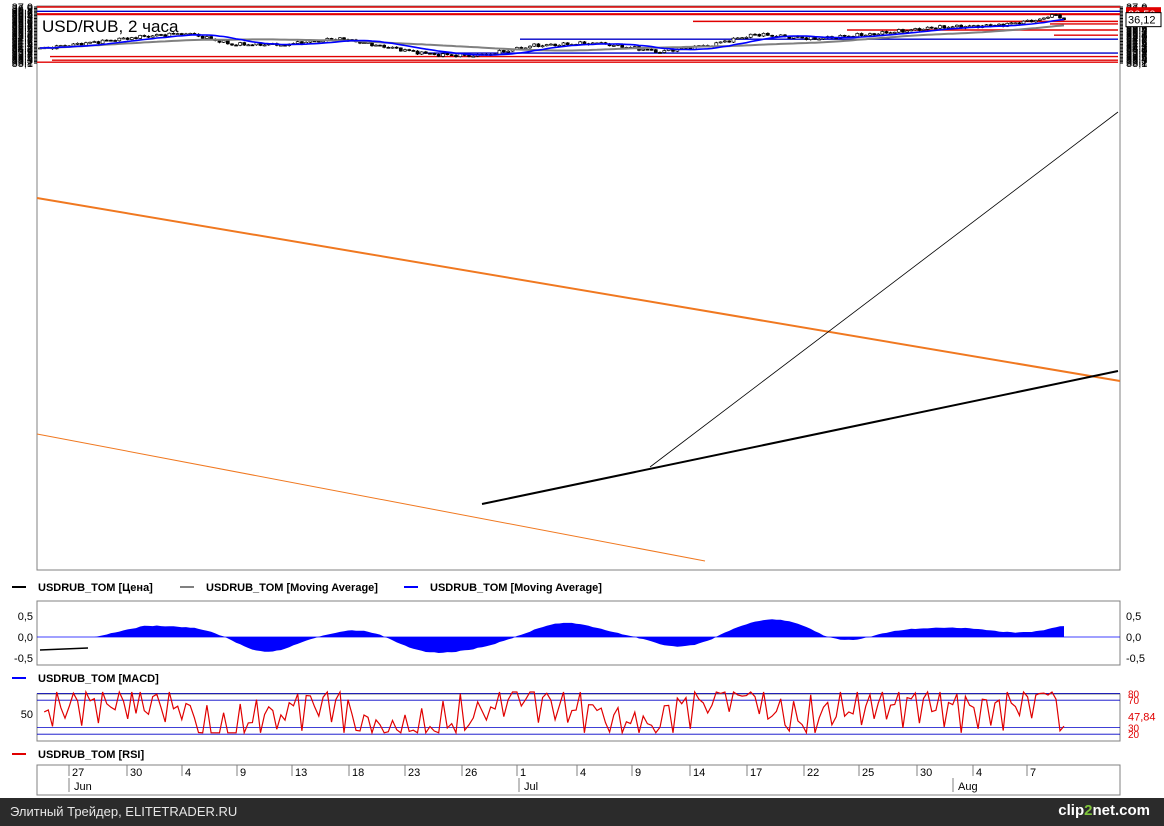  Describe the element at coordinates (22, 27) in the screenshot. I see `price-left-tick-label: 35,7` at that location.